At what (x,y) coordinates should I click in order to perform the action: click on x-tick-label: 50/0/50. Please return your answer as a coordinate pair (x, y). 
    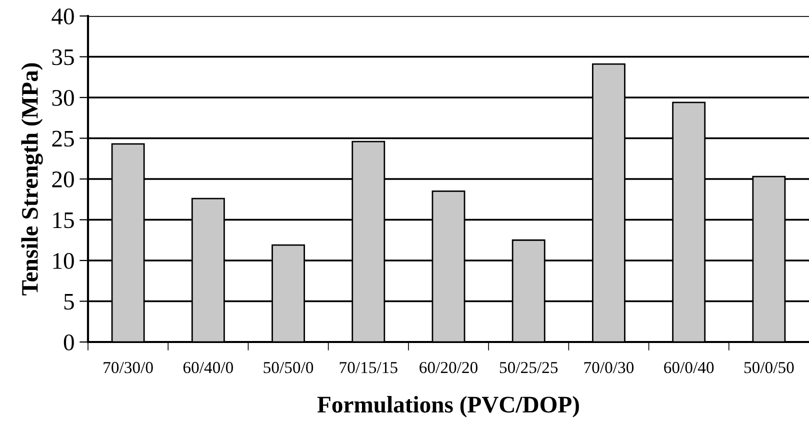
    Looking at the image, I should click on (769, 368).